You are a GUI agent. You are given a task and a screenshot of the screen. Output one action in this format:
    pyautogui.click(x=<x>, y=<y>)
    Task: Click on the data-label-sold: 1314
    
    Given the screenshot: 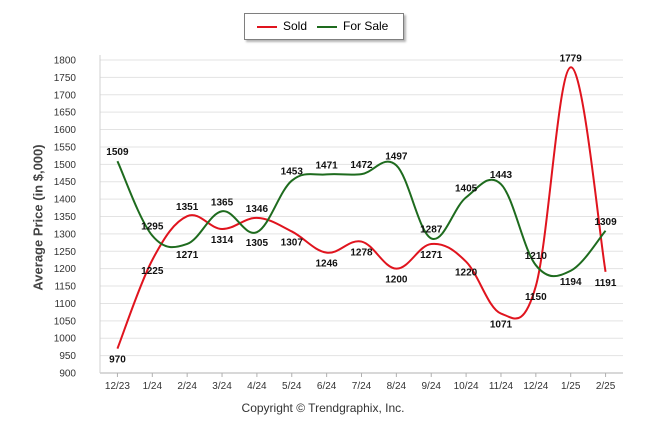 What is the action you would take?
    pyautogui.click(x=222, y=240)
    